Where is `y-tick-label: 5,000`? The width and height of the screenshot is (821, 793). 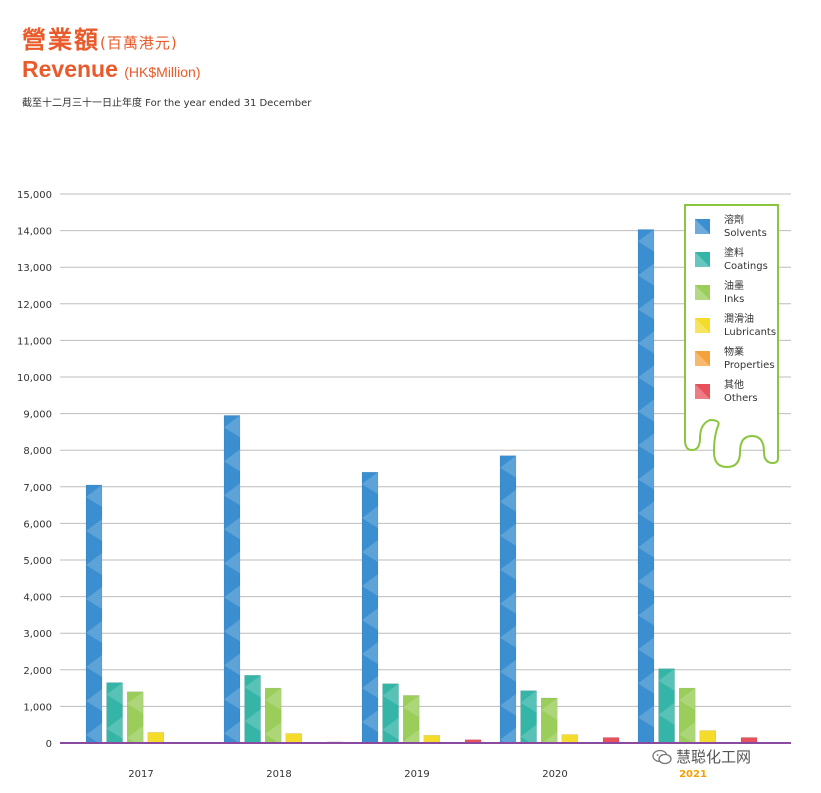
y-tick-label: 5,000 is located at coordinates (37, 561).